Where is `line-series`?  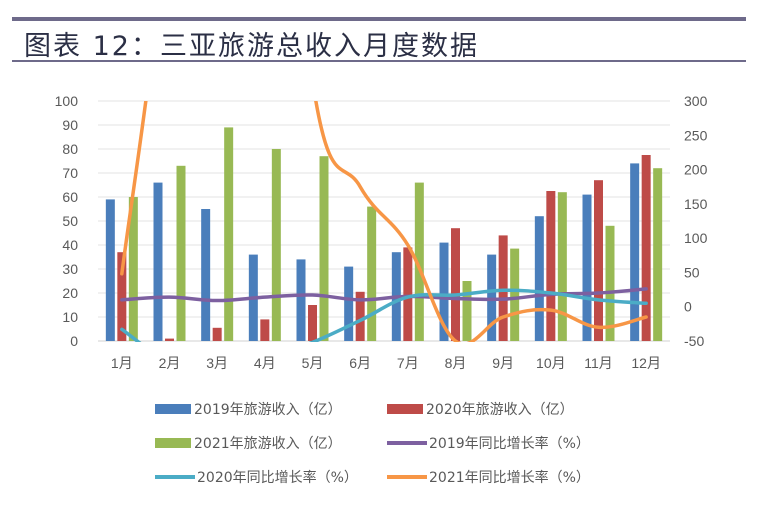 line-series is located at coordinates (384, 315).